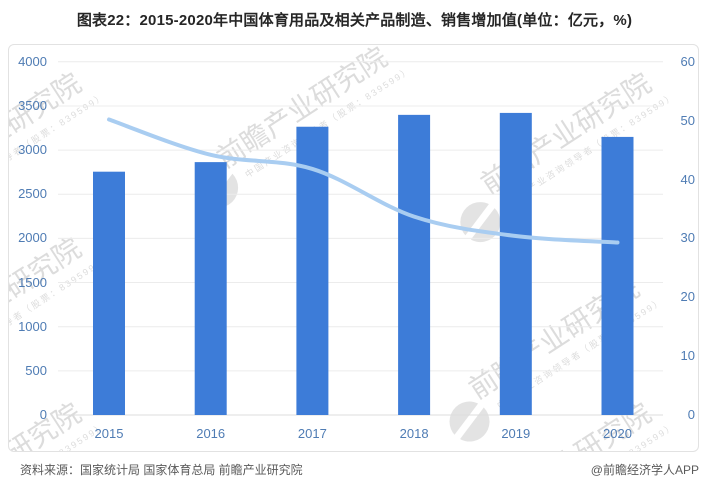 This screenshot has height=495, width=709. Describe the element at coordinates (312, 433) in the screenshot. I see `x-axis-label: 2017` at that location.